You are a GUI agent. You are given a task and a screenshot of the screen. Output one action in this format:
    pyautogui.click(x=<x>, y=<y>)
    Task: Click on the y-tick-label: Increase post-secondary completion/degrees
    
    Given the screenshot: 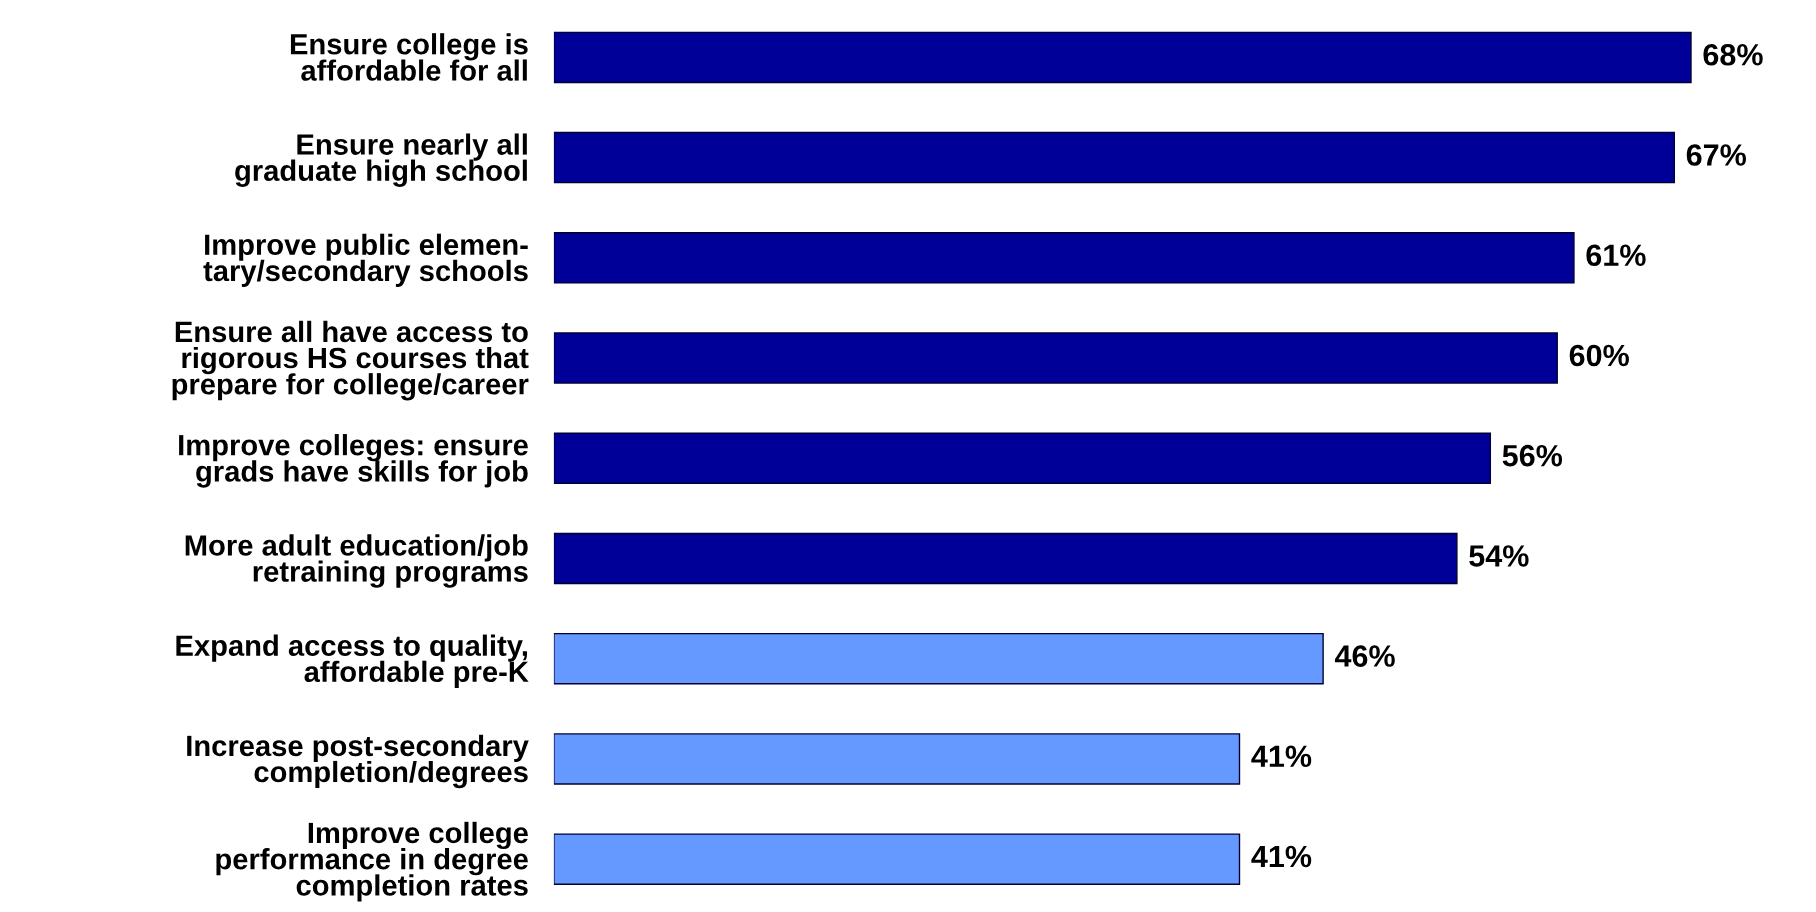 What is the action you would take?
    pyautogui.click(x=358, y=761)
    